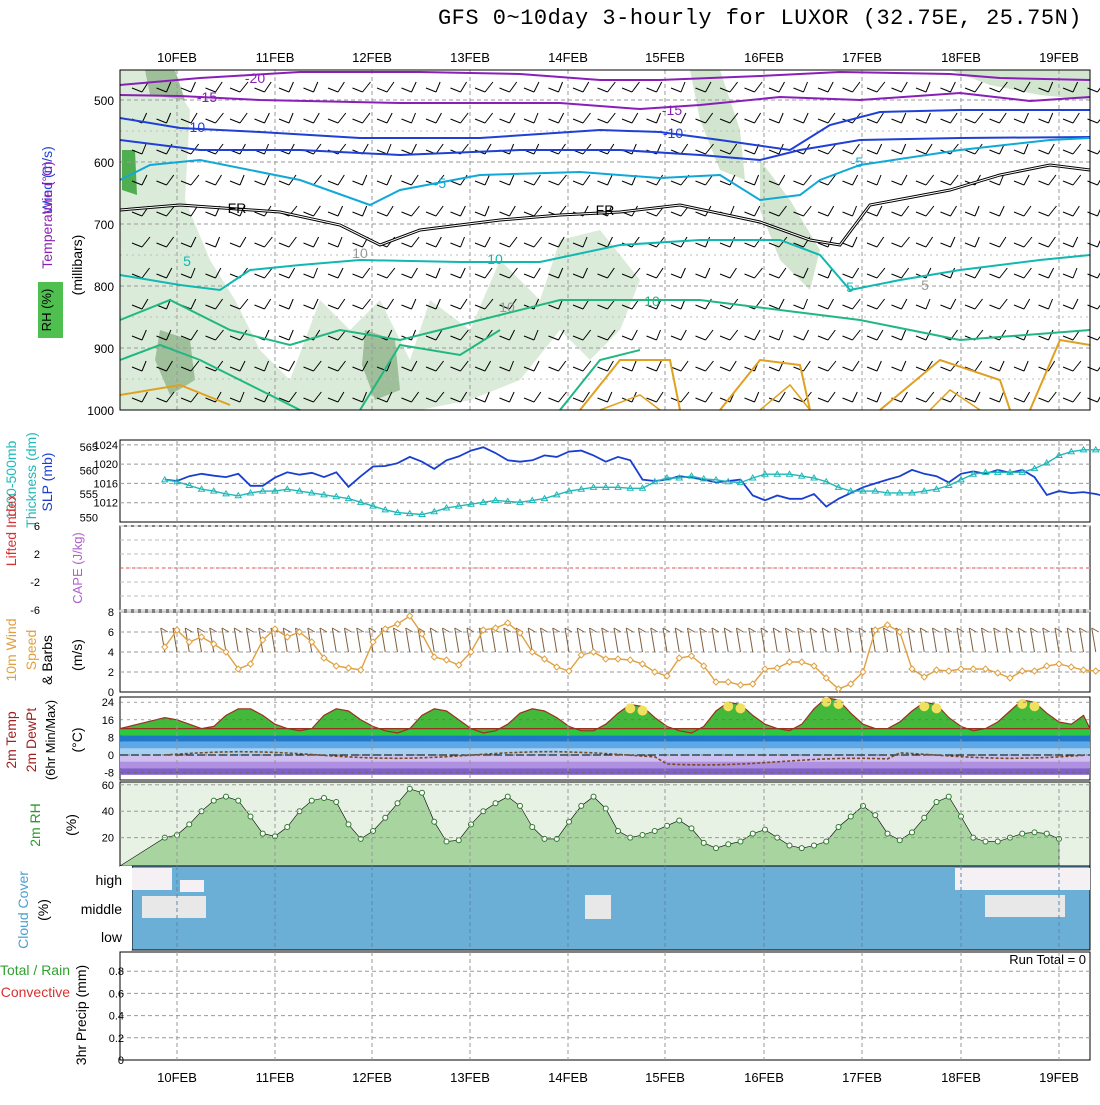 This screenshot has height=1105, width=1100. Describe the element at coordinates (1022, 879) in the screenshot. I see `cloud-high-block` at that location.